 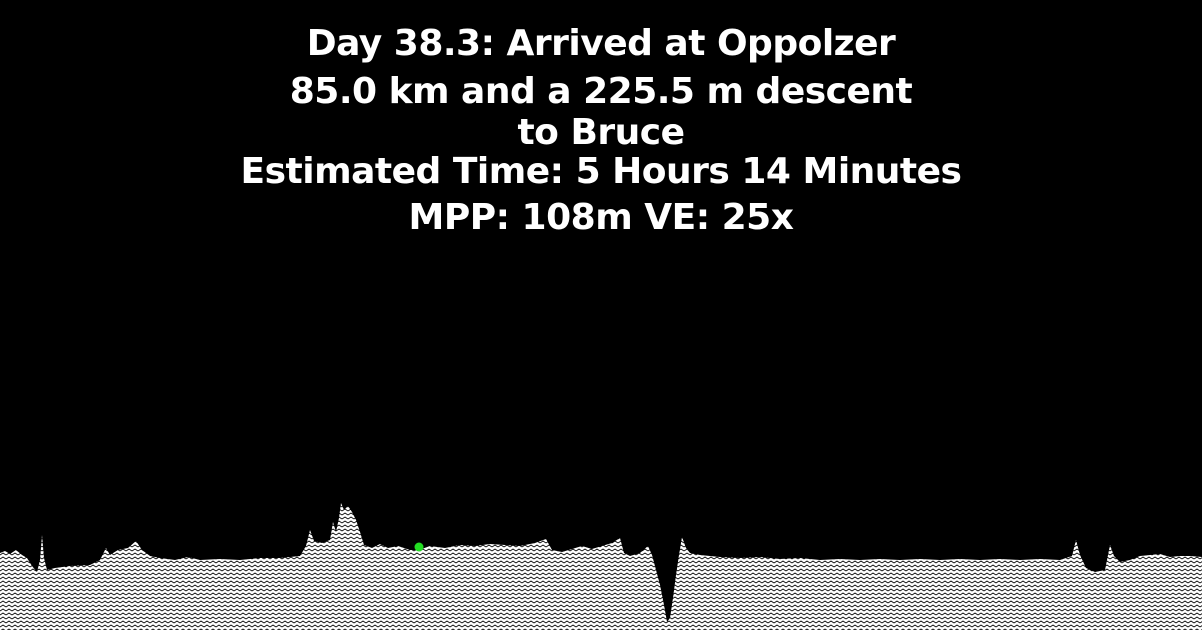 What do you see at coordinates (601, 217) in the screenshot?
I see `scale-info-text: MPP: 108m VE: 25x` at bounding box center [601, 217].